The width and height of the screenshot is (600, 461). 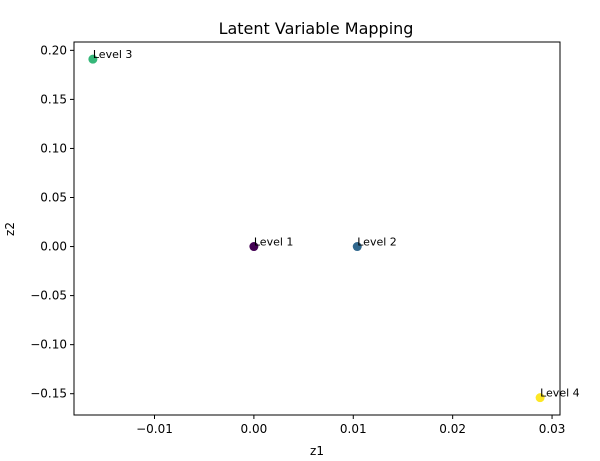 What do you see at coordinates (53, 99) in the screenshot?
I see `y-tick-label: 0.15` at bounding box center [53, 99].